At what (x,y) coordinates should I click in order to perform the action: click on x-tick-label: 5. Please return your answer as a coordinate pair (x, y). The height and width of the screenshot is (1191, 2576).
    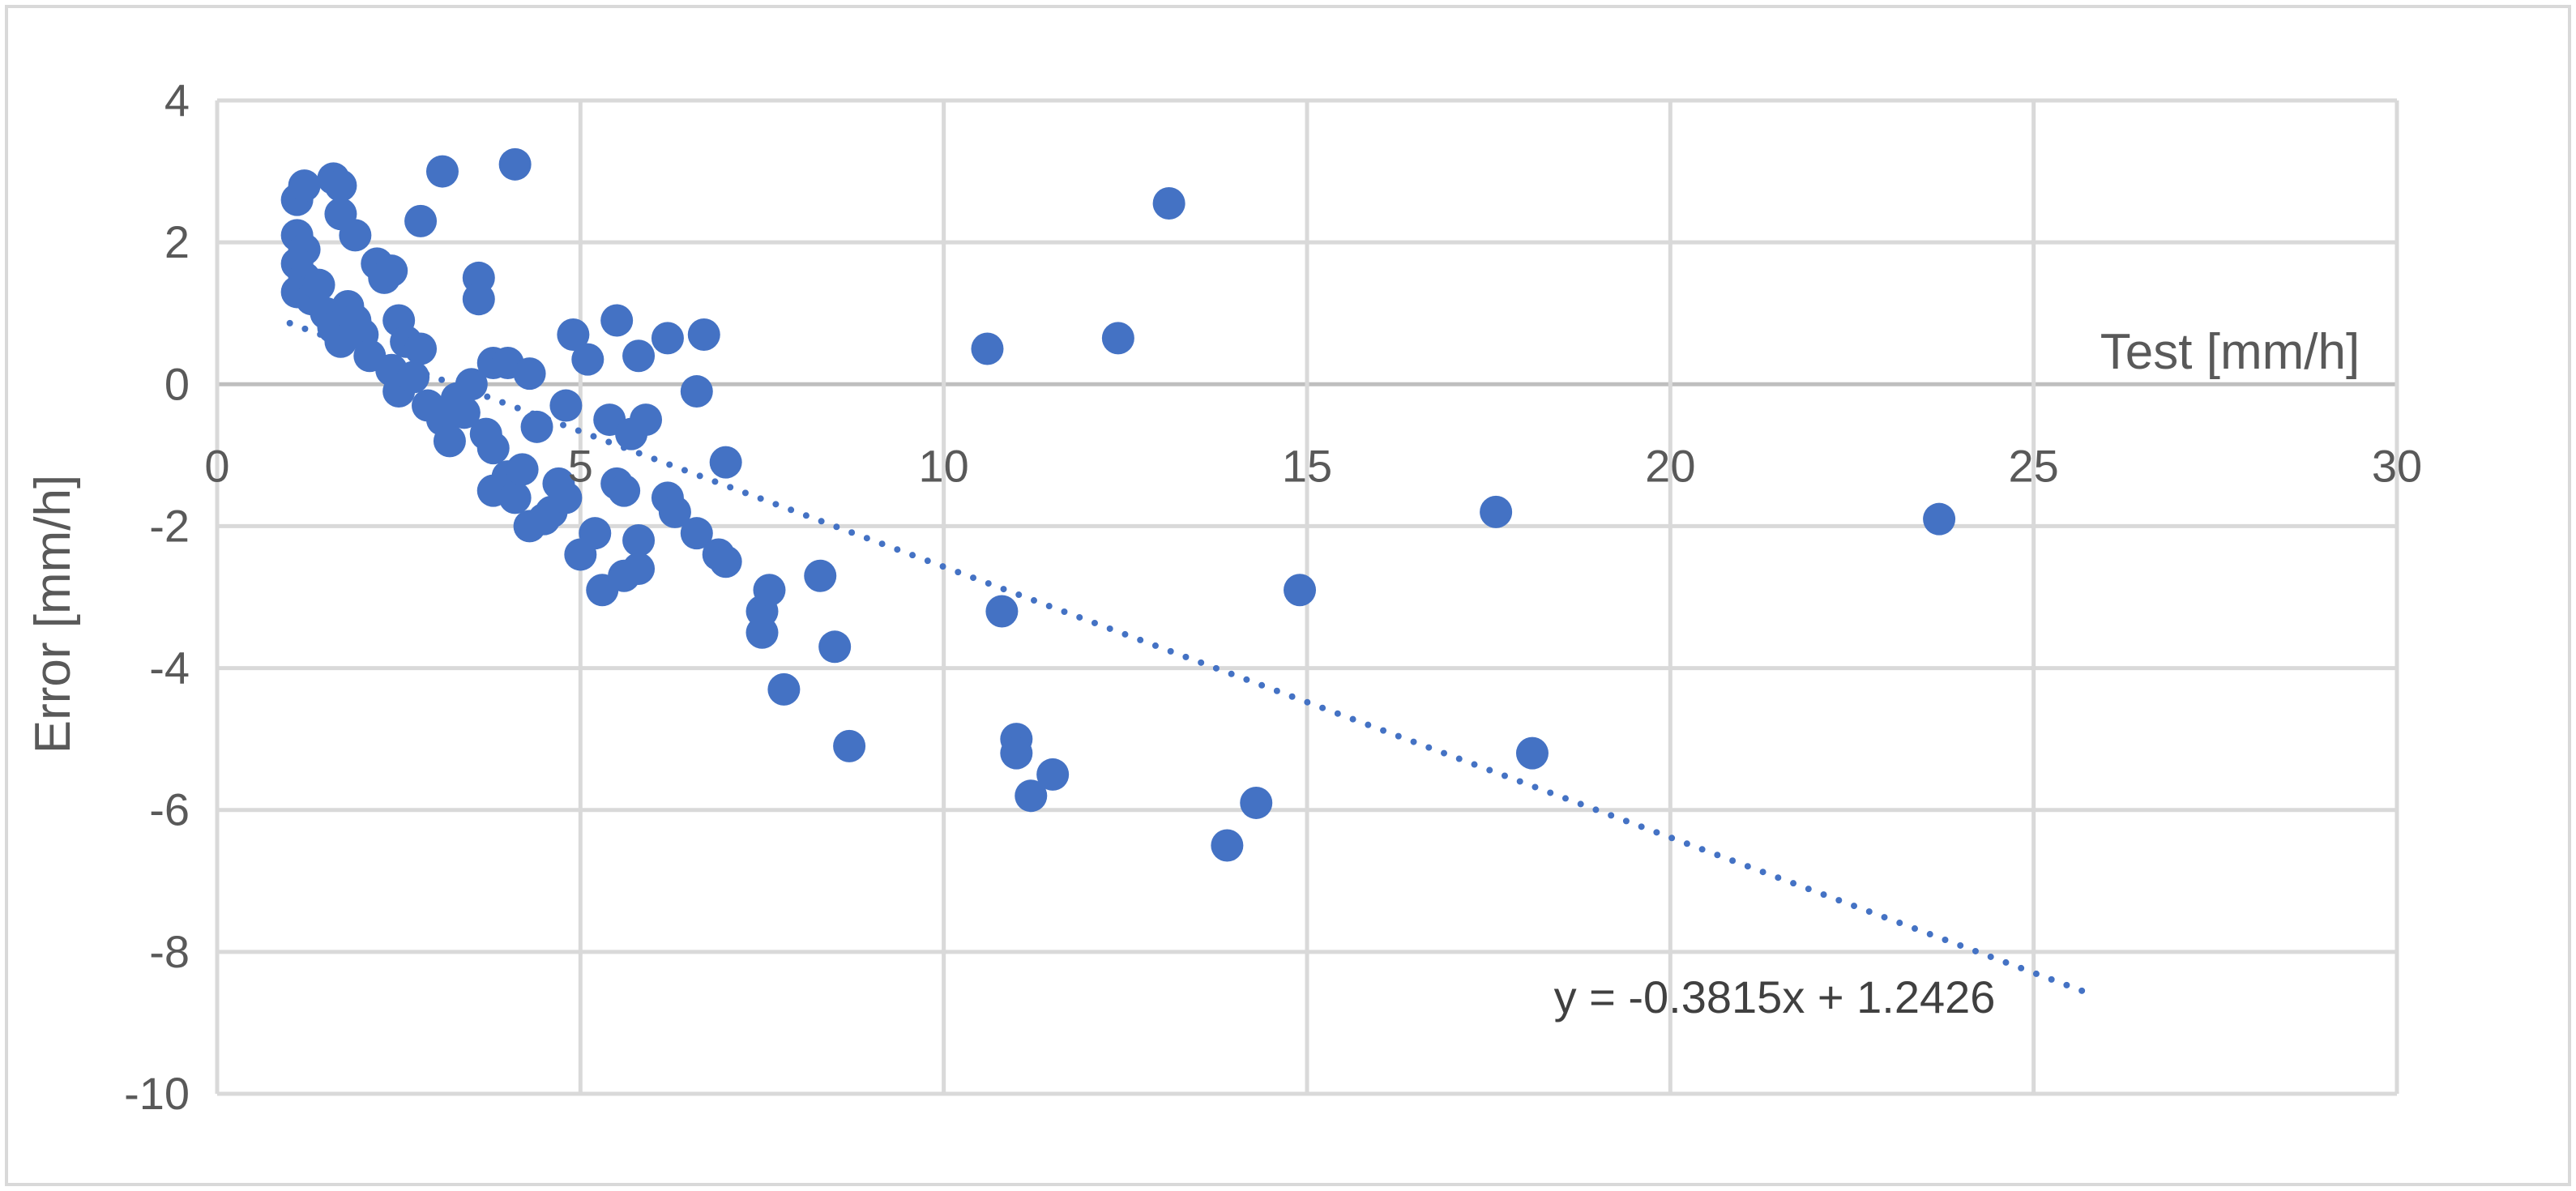
    Looking at the image, I should click on (580, 465).